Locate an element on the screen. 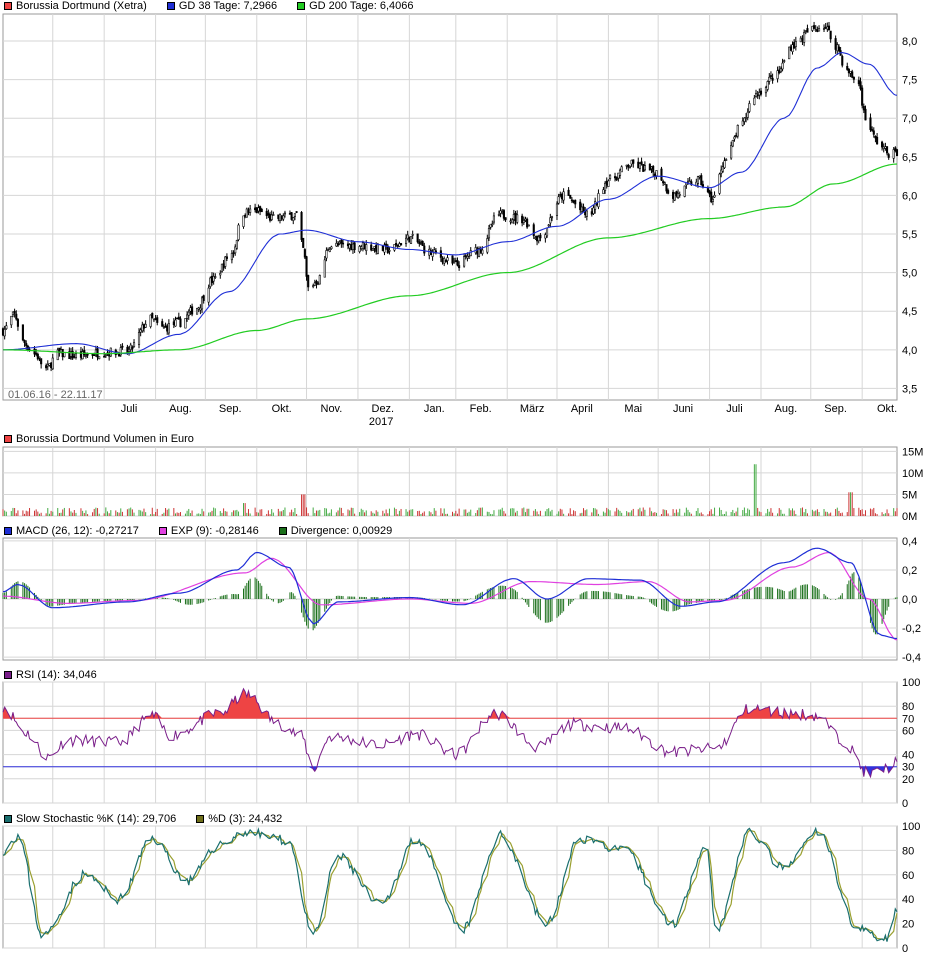  macd-exp-legend-label: EXP (9): -0,28146 is located at coordinates (214, 531).